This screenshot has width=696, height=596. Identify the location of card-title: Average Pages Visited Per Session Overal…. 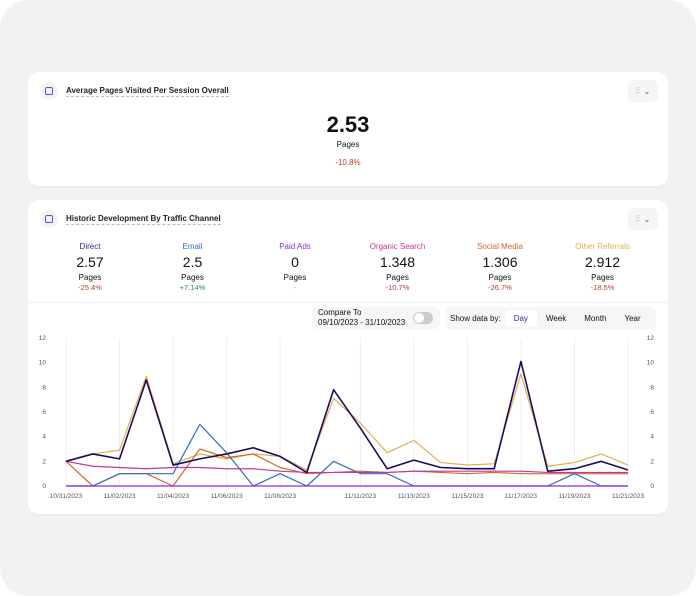
(147, 91).